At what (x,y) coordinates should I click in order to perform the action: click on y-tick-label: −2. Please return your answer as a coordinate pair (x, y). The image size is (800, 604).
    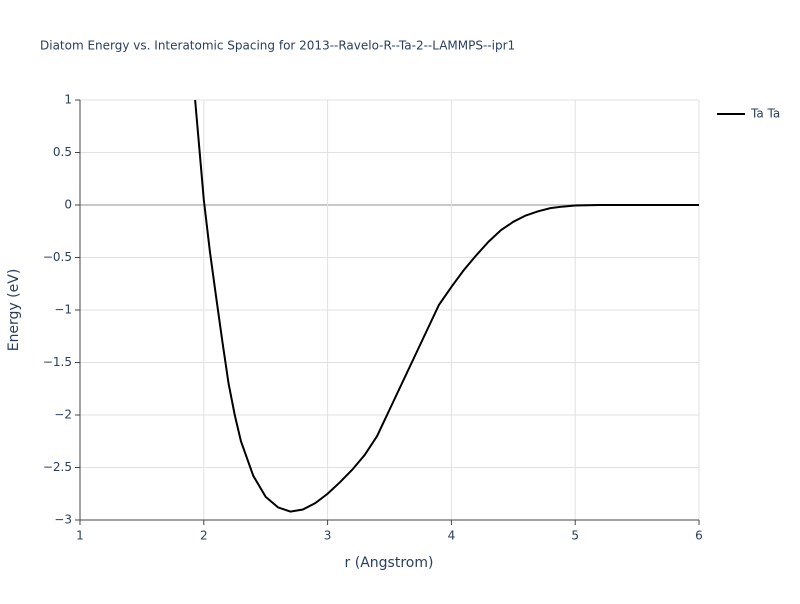
    Looking at the image, I should click on (63, 415).